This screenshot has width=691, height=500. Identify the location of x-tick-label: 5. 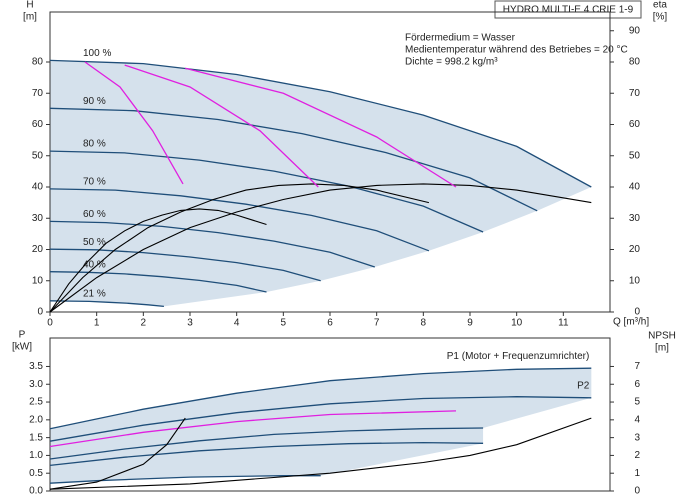
(284, 323).